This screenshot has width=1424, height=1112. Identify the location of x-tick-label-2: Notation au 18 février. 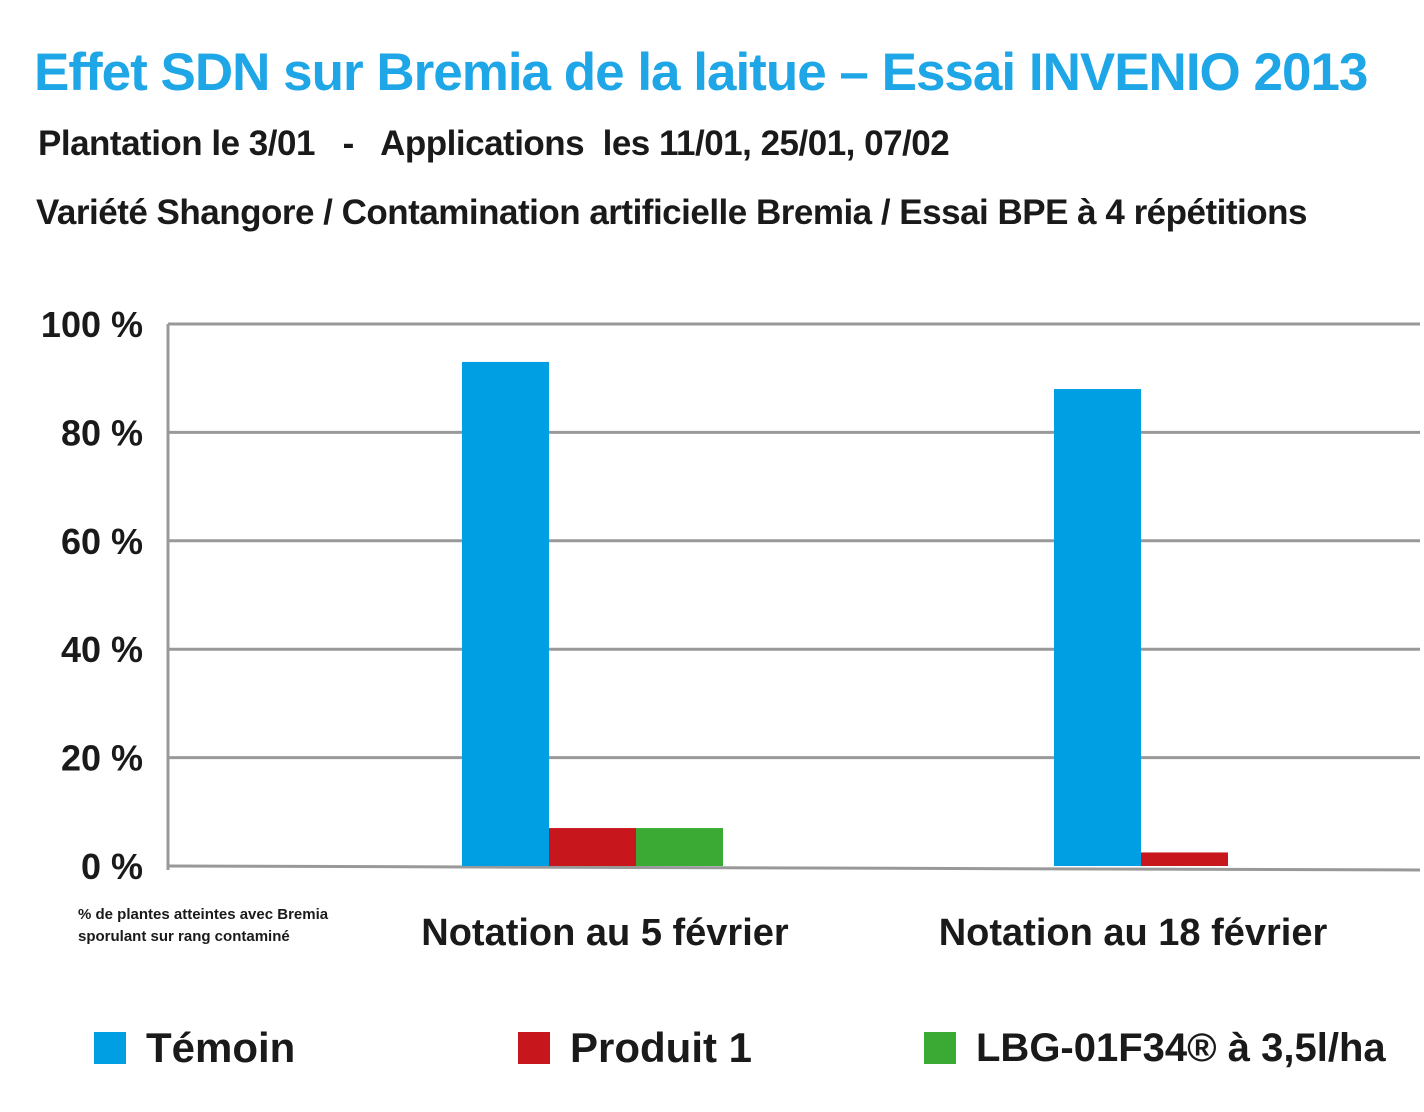
(1133, 933).